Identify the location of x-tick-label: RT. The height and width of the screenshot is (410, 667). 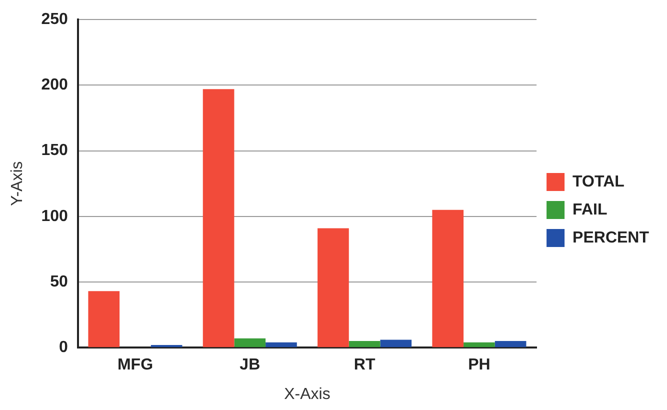
(365, 365).